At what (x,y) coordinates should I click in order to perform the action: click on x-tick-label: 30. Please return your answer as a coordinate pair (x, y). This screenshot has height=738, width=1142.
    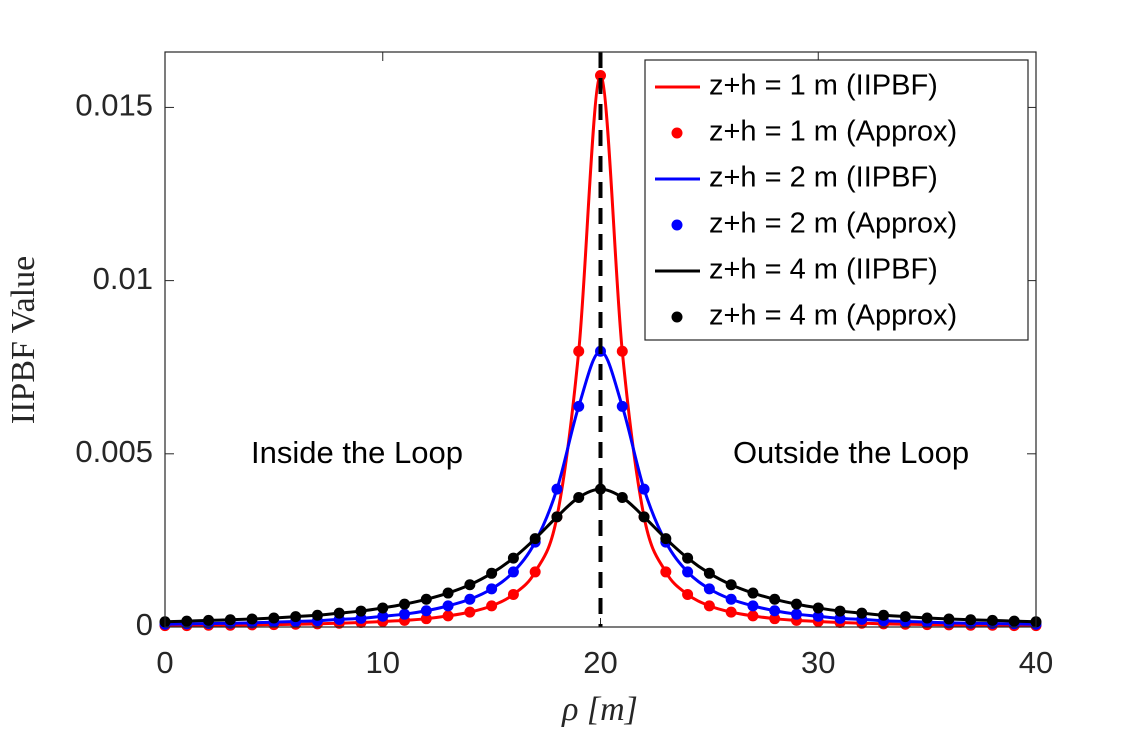
    Looking at the image, I should click on (818, 662).